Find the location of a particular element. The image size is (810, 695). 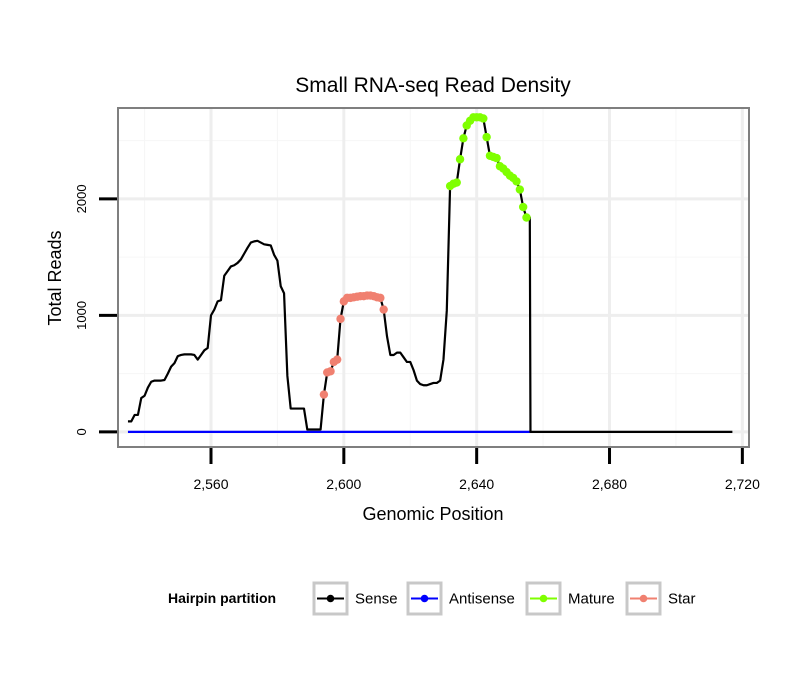

legend-label-antisense: Antisense is located at coordinates (482, 599).